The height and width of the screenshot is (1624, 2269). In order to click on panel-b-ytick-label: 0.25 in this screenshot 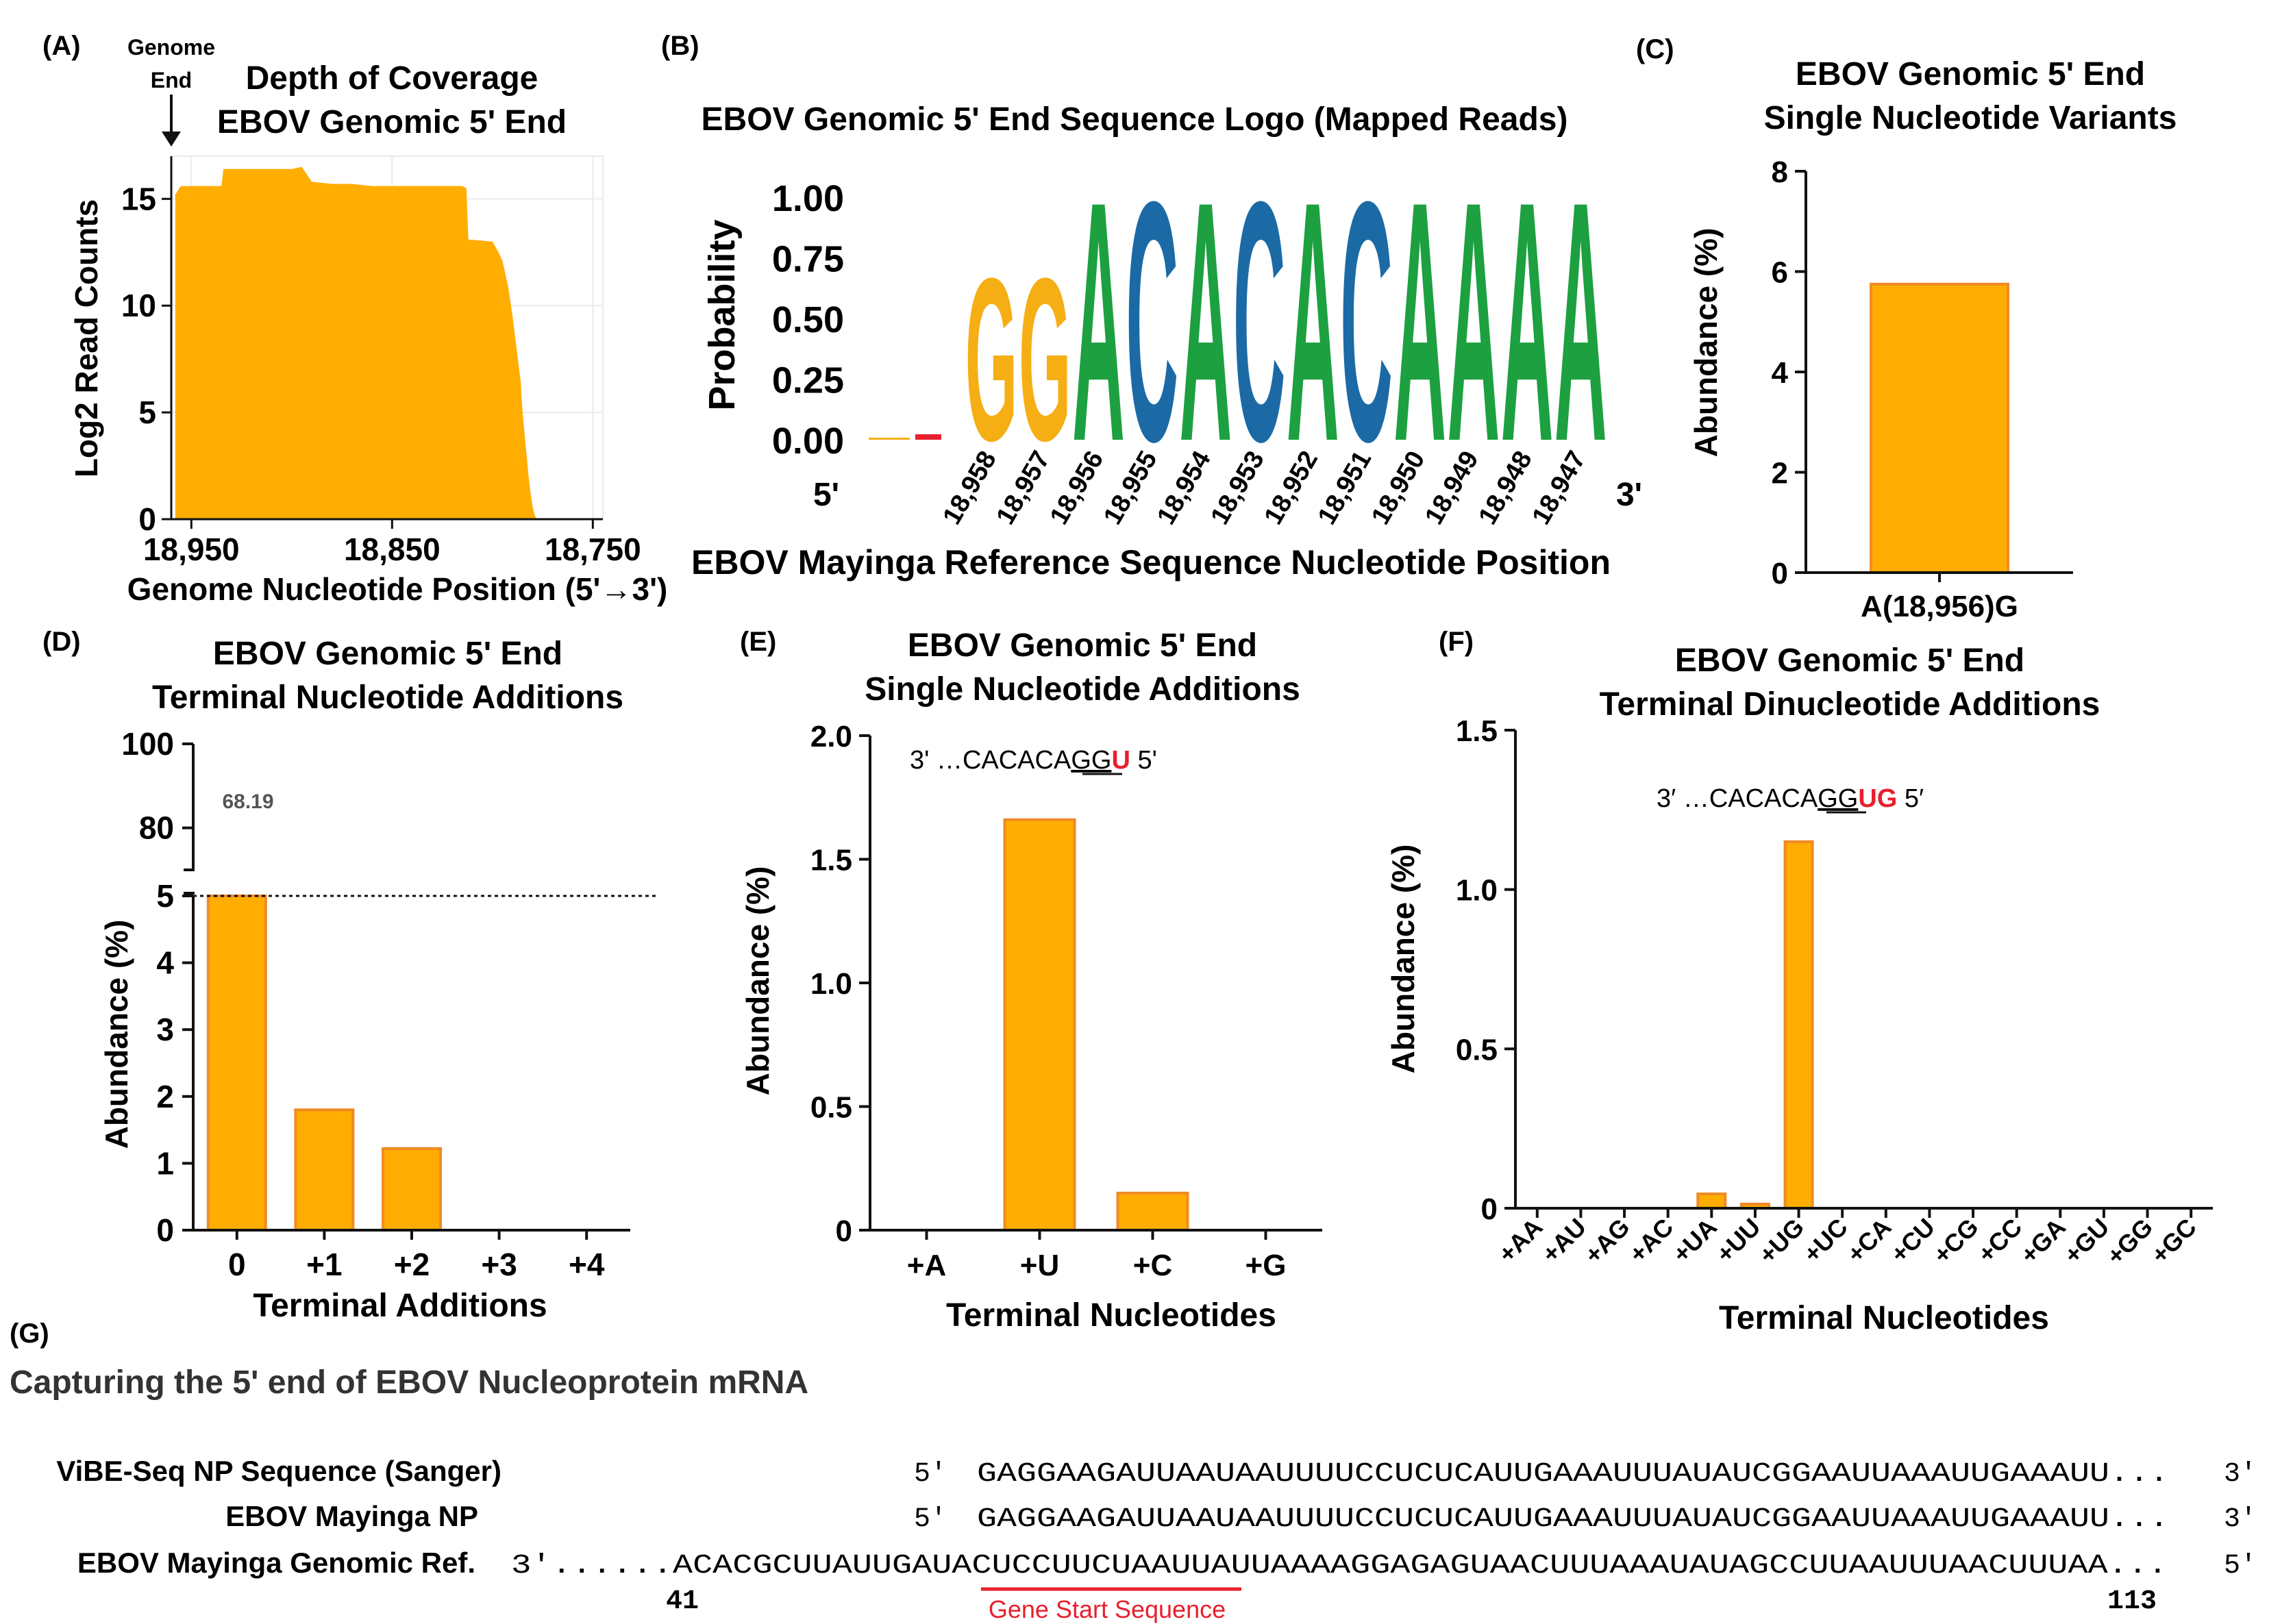, I will do `click(808, 380)`.